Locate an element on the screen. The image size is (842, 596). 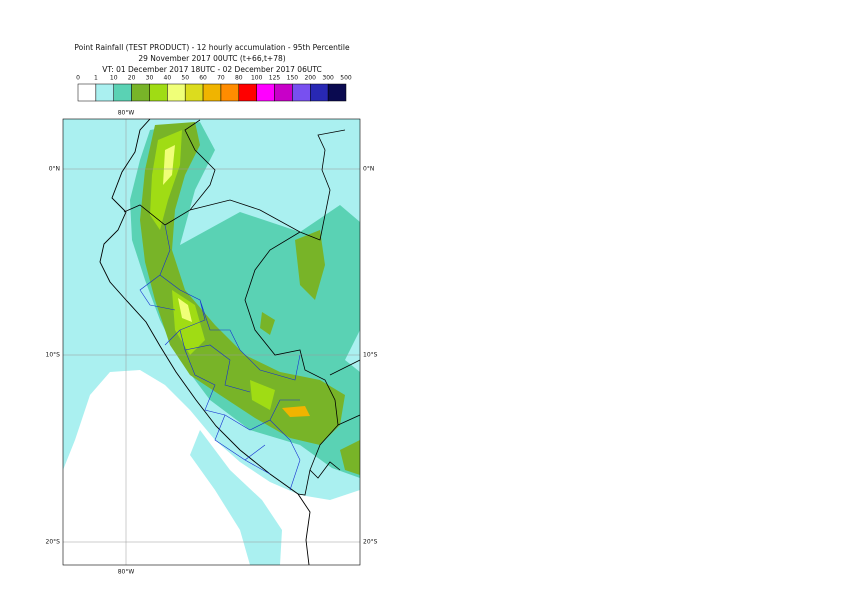
legend-tick-label: 70 is located at coordinates (221, 78).